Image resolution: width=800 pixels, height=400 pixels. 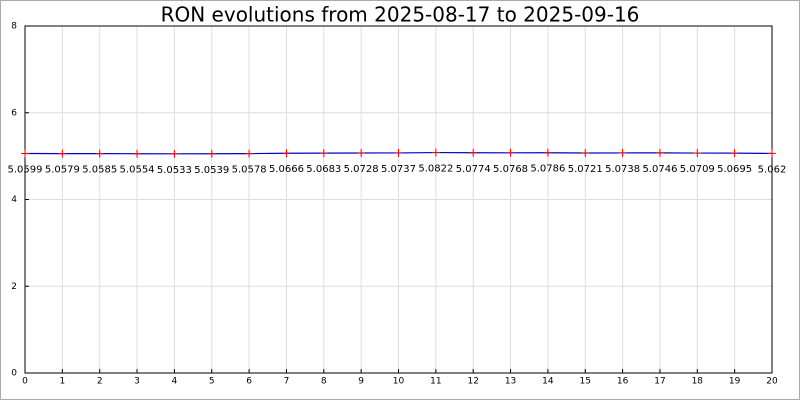 I want to click on x-tick-label: 13, so click(x=510, y=382).